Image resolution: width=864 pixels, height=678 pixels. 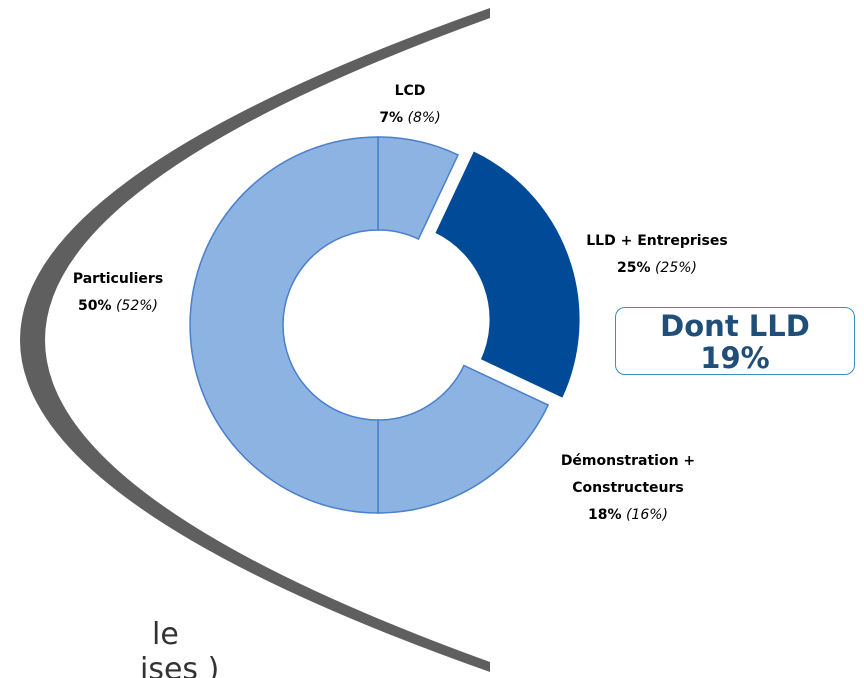 I want to click on category-label: LLD + Entreprises, so click(x=657, y=241).